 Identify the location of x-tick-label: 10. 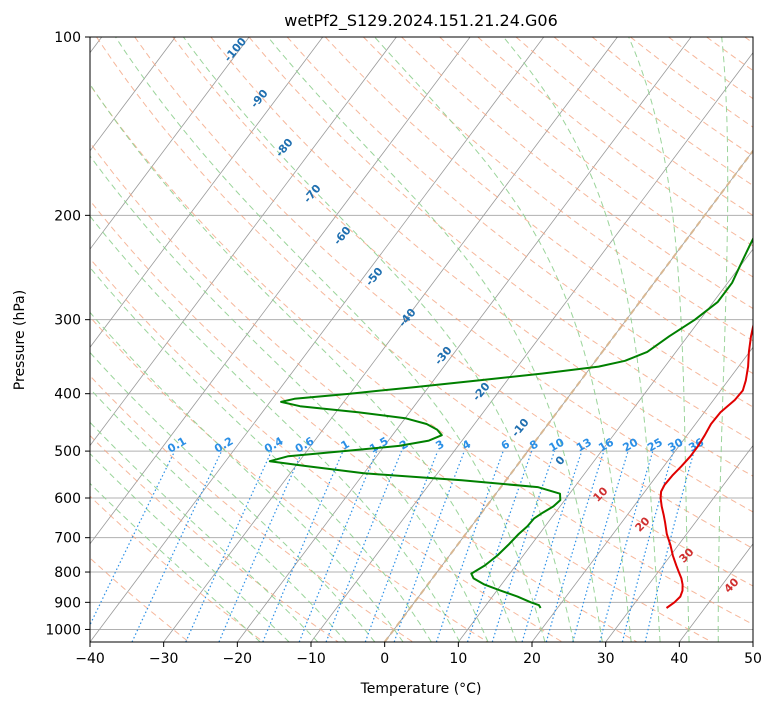
(458, 659).